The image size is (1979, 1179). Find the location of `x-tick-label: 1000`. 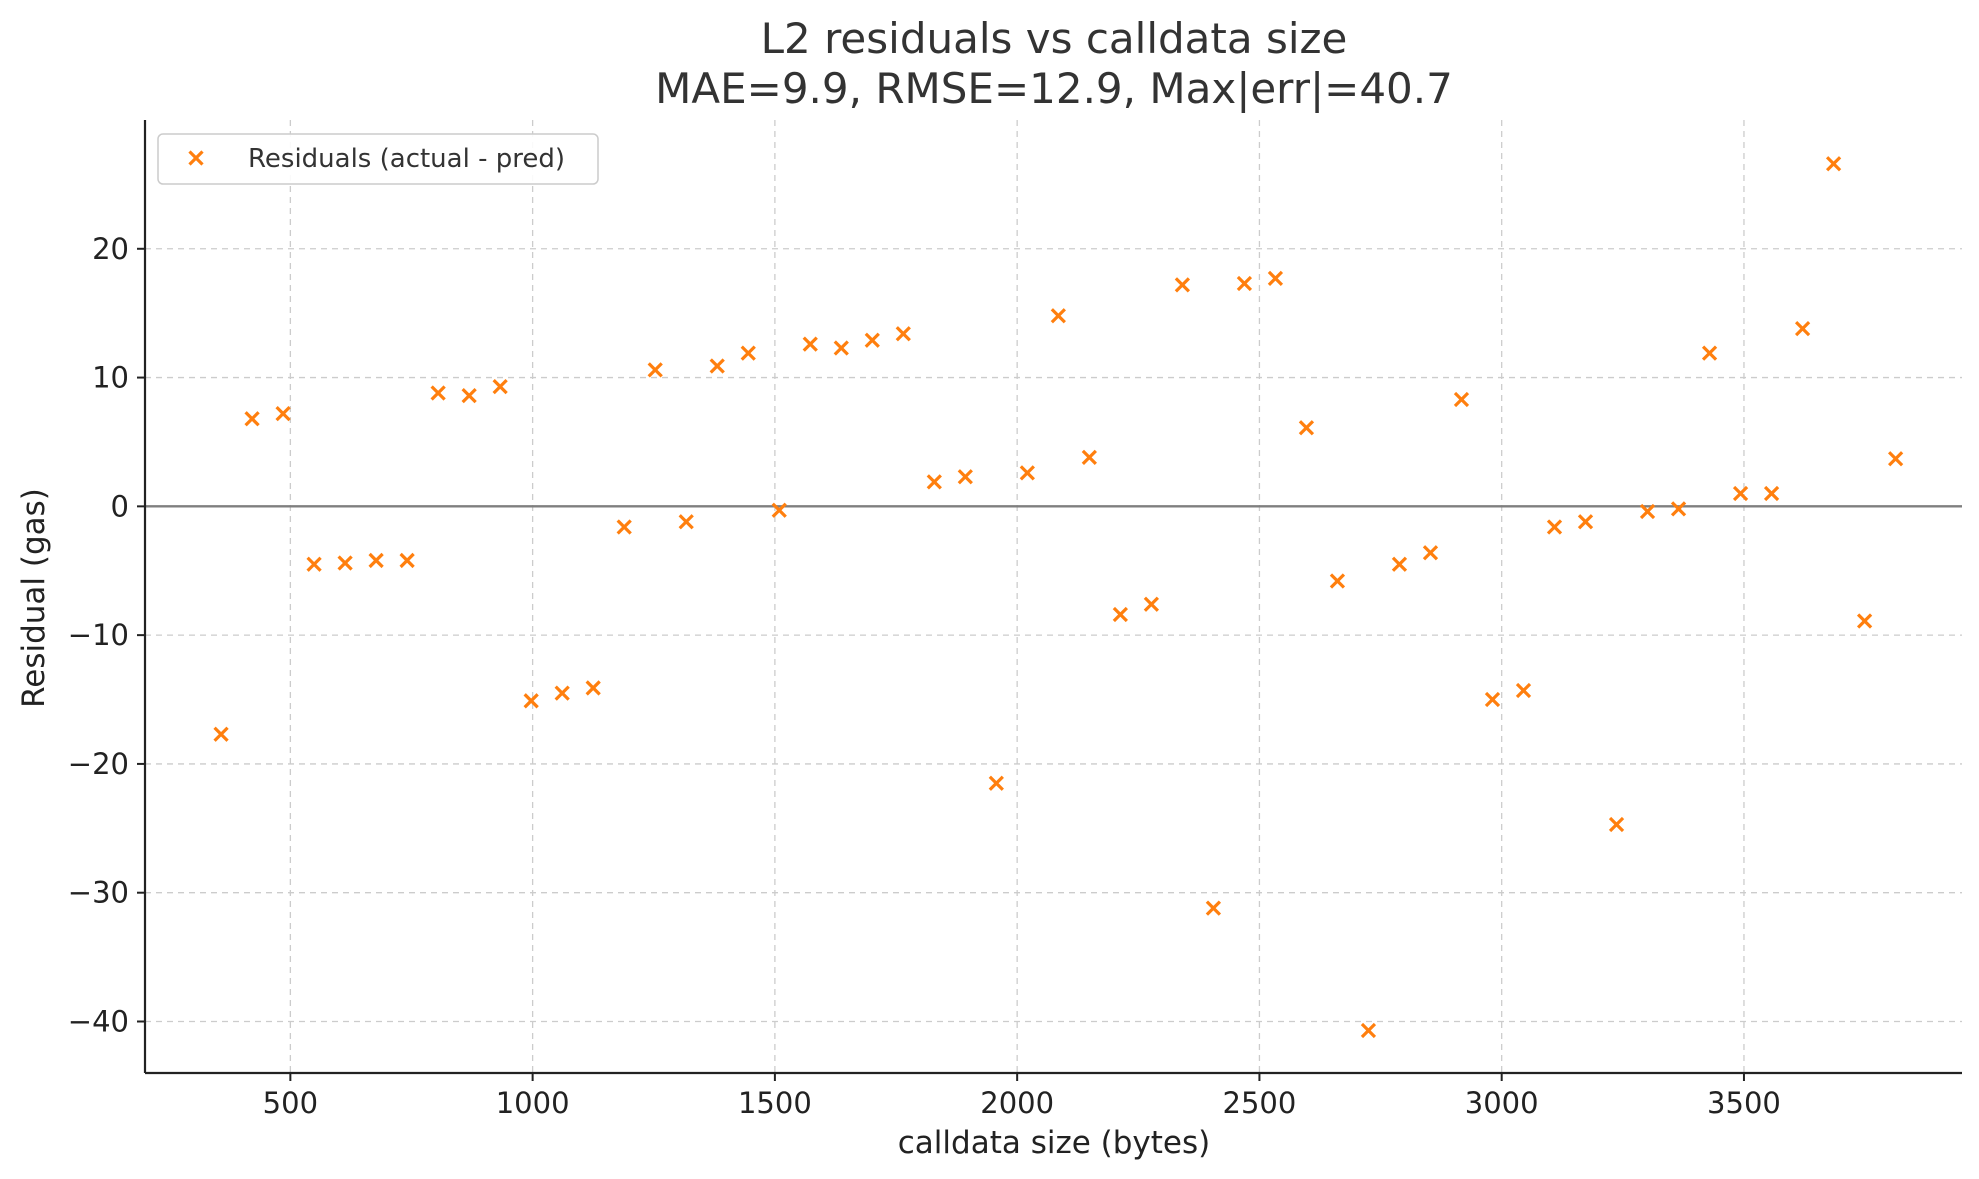

x-tick-label: 1000 is located at coordinates (533, 1103).